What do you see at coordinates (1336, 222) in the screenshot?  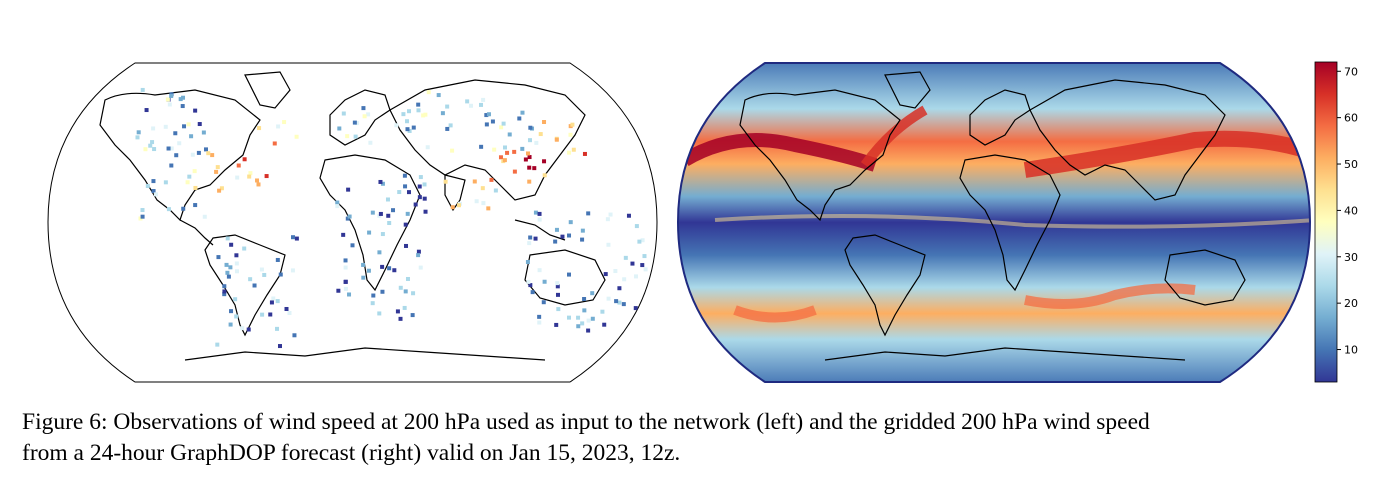 I see `colorbar-svg: 70 60 50 40 30 20 10` at bounding box center [1336, 222].